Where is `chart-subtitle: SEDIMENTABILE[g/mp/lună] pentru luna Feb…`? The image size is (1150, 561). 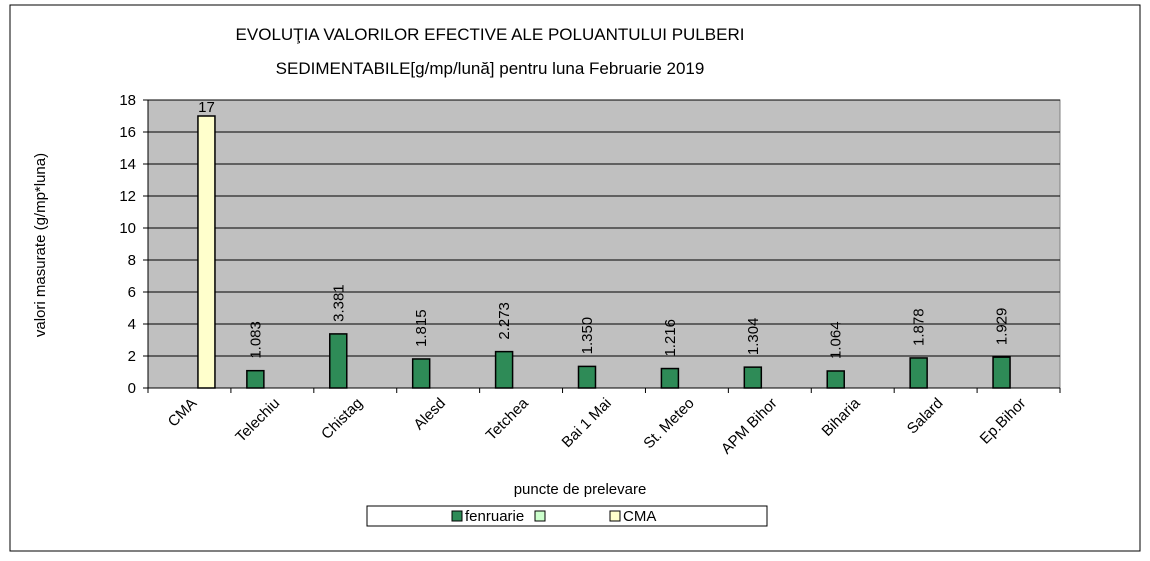
chart-subtitle: SEDIMENTABILE[g/mp/lună] pentru luna Feb… is located at coordinates (490, 68).